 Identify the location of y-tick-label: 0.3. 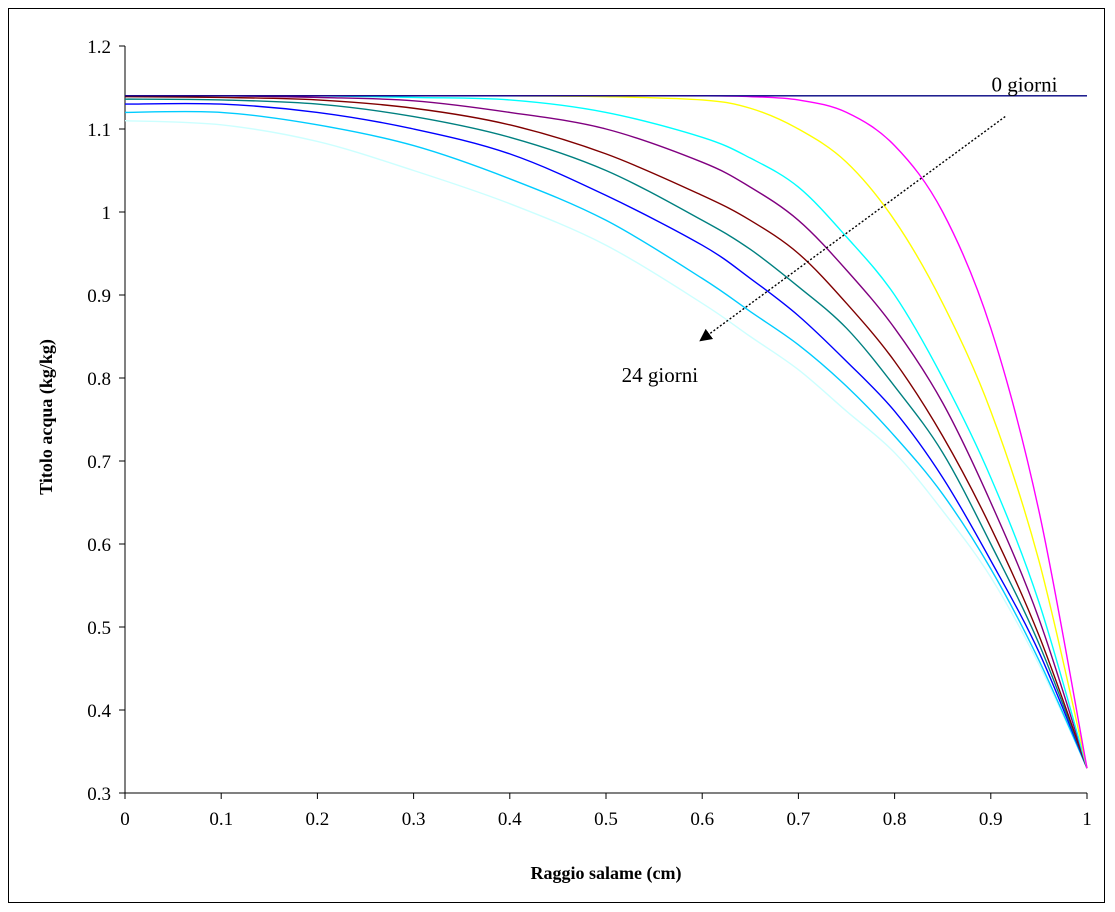
(99, 794).